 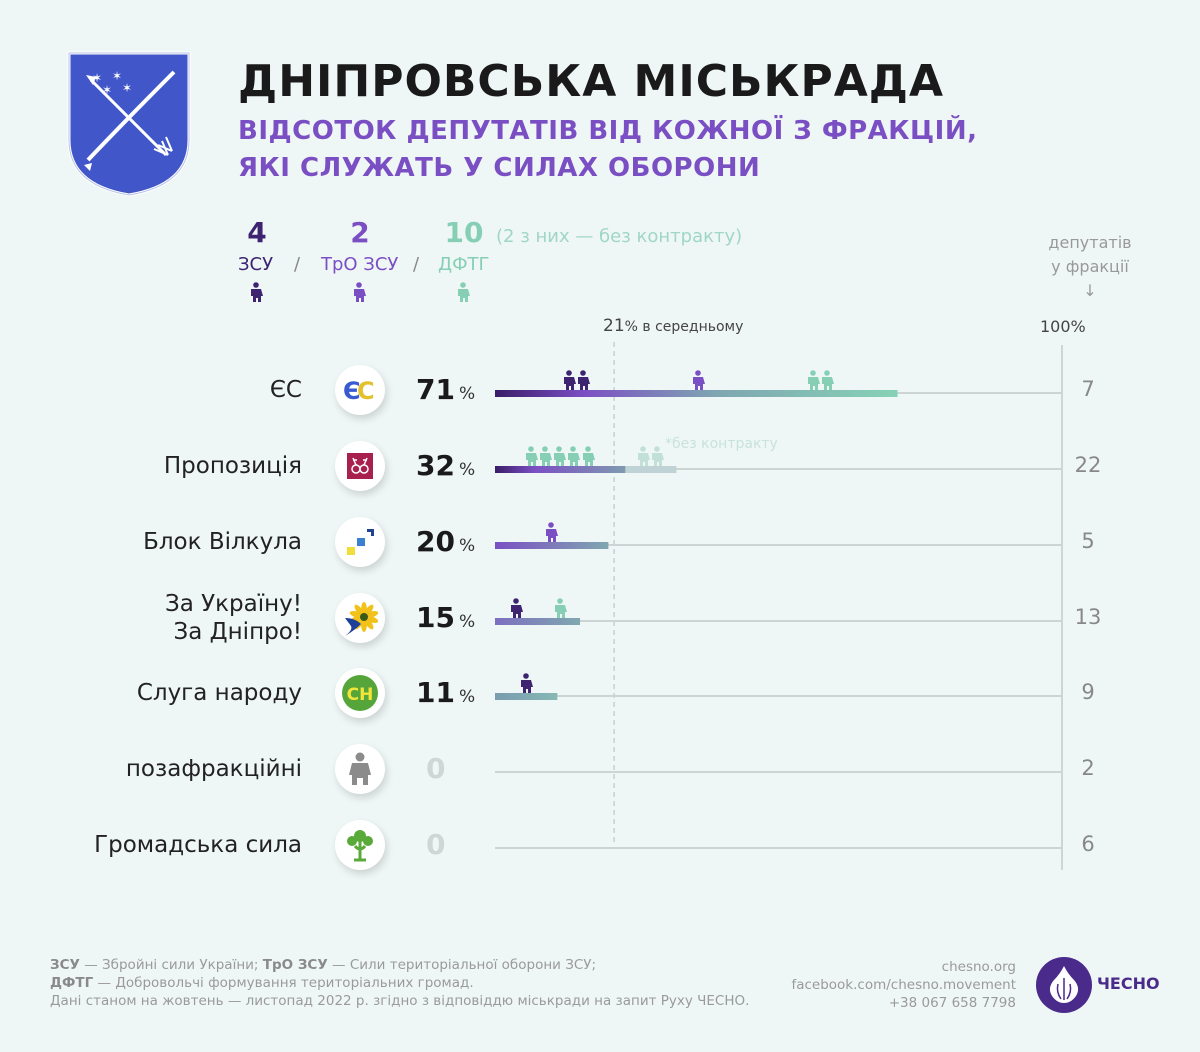 I want to click on deputies-count: 5, so click(x=1088, y=541).